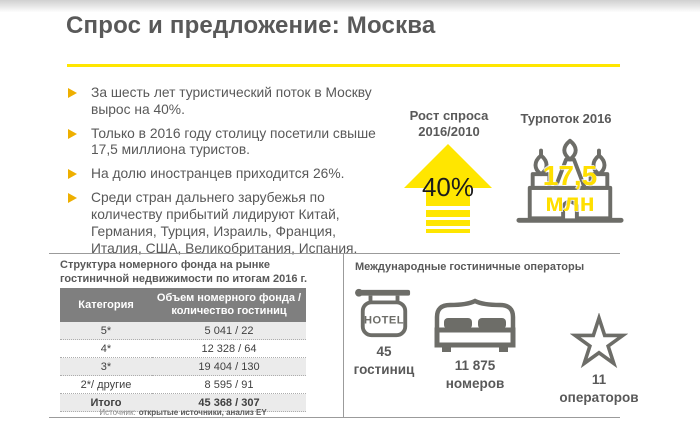 The width and height of the screenshot is (700, 426). I want to click on bullet-item: На долю иностранцев приходится 26%., so click(228, 174).